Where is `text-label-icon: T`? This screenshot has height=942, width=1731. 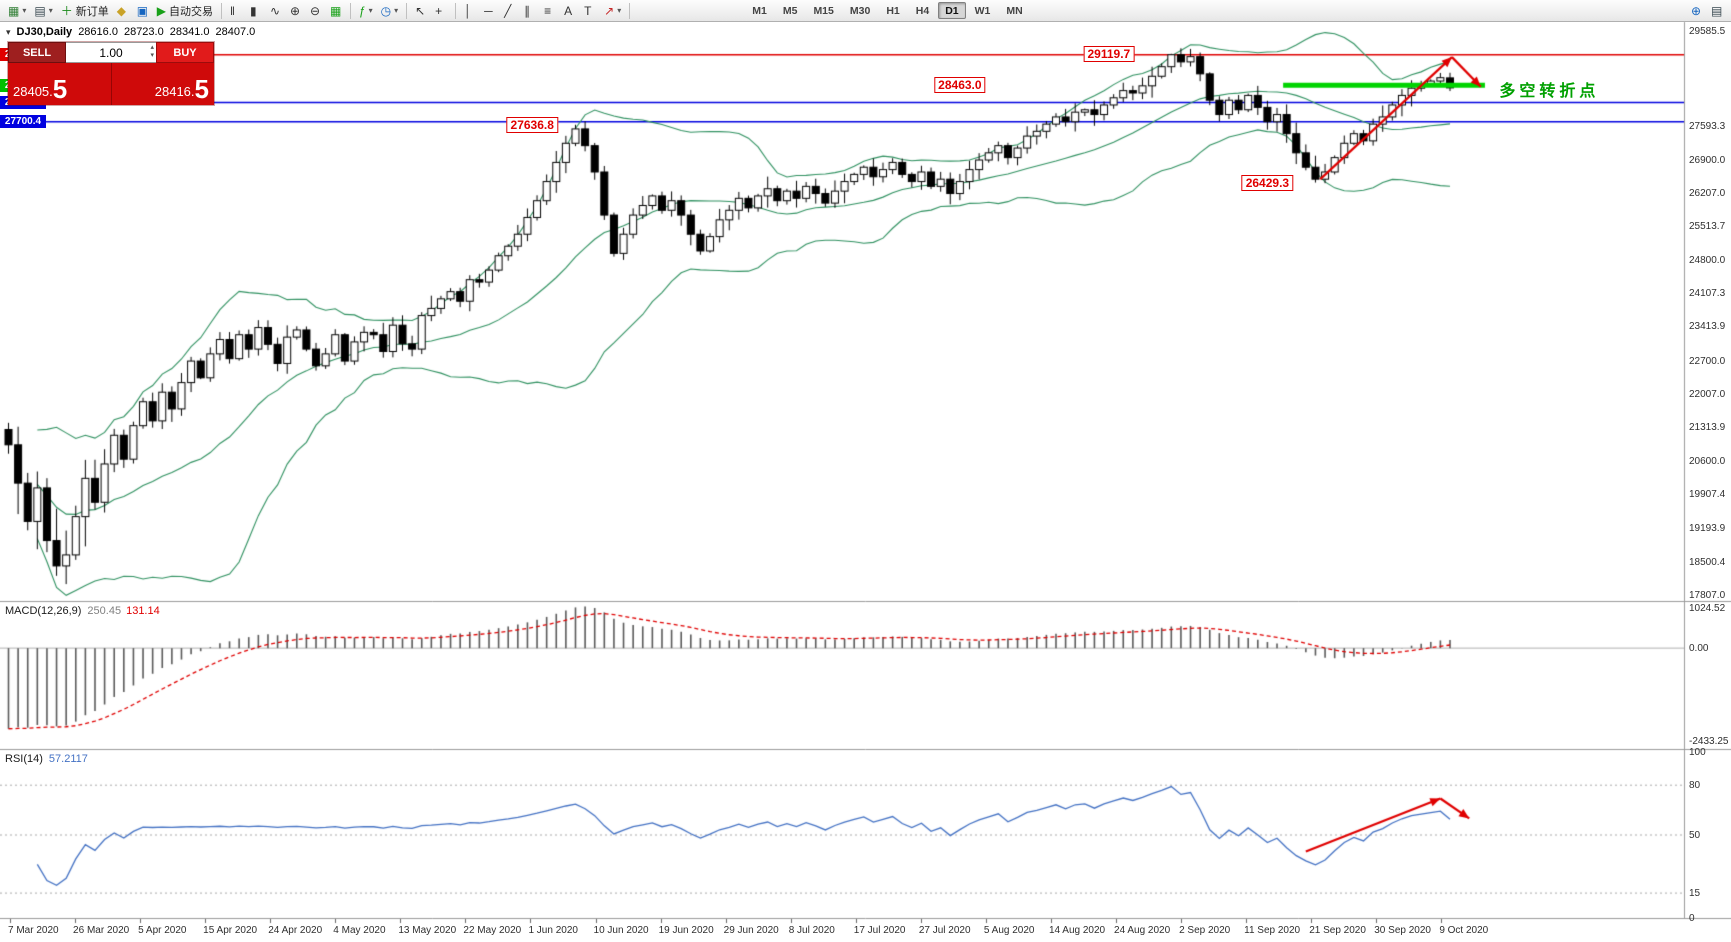
text-label-icon: T is located at coordinates (588, 10).